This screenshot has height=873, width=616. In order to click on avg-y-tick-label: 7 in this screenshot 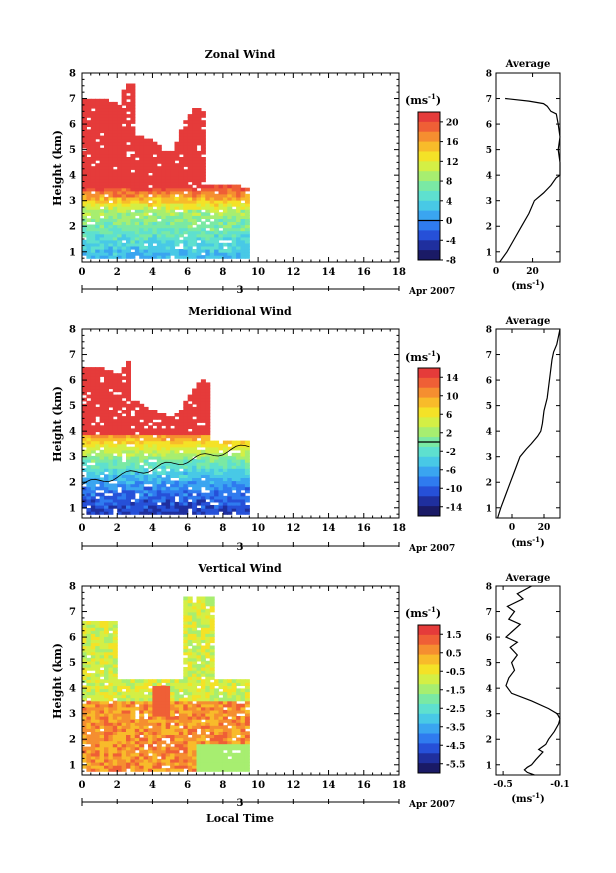, I will do `click(489, 100)`.